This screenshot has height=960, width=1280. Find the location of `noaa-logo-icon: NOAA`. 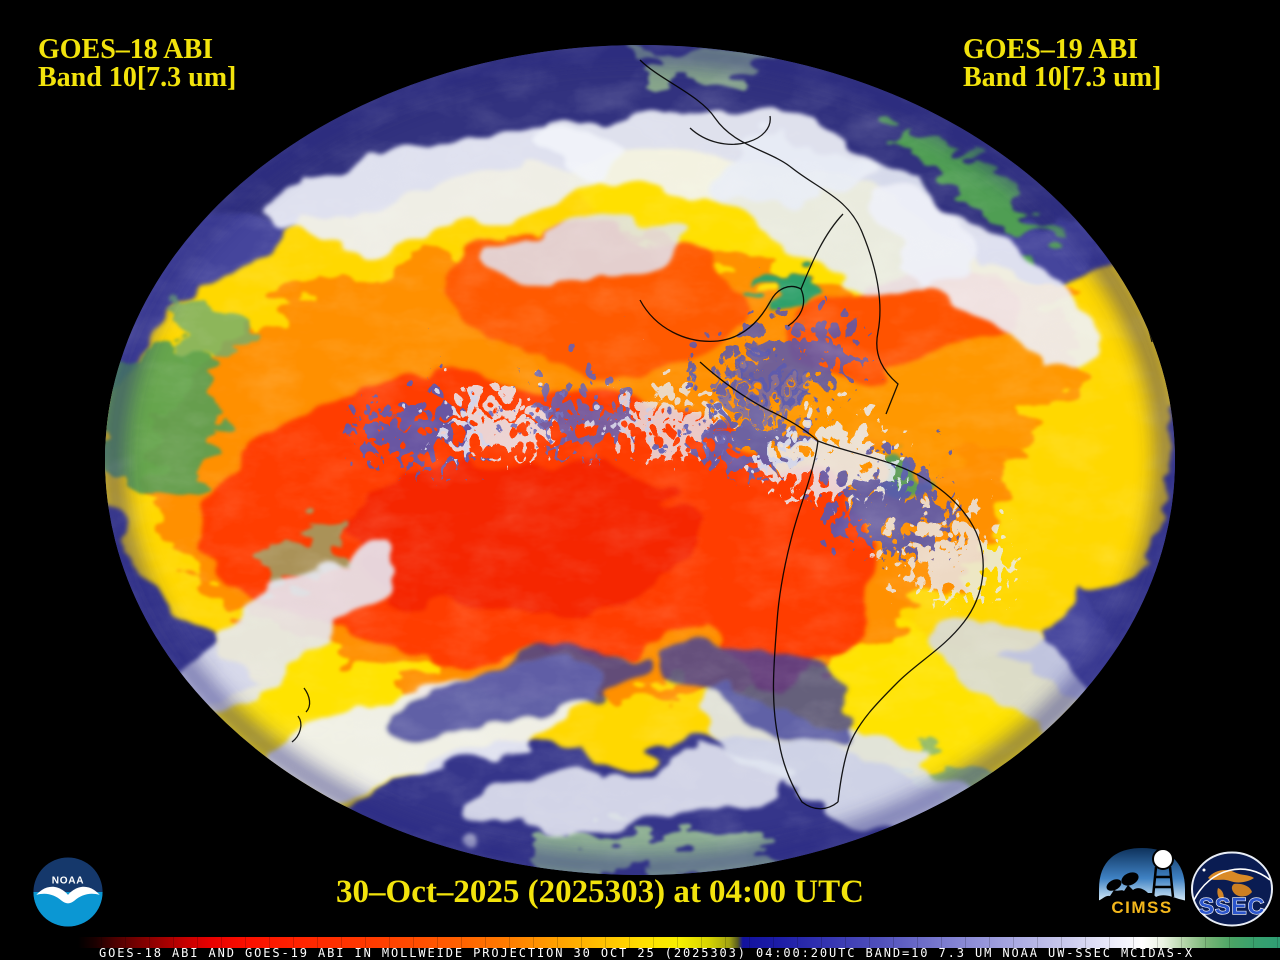

noaa-logo-icon: NOAA is located at coordinates (68, 892).